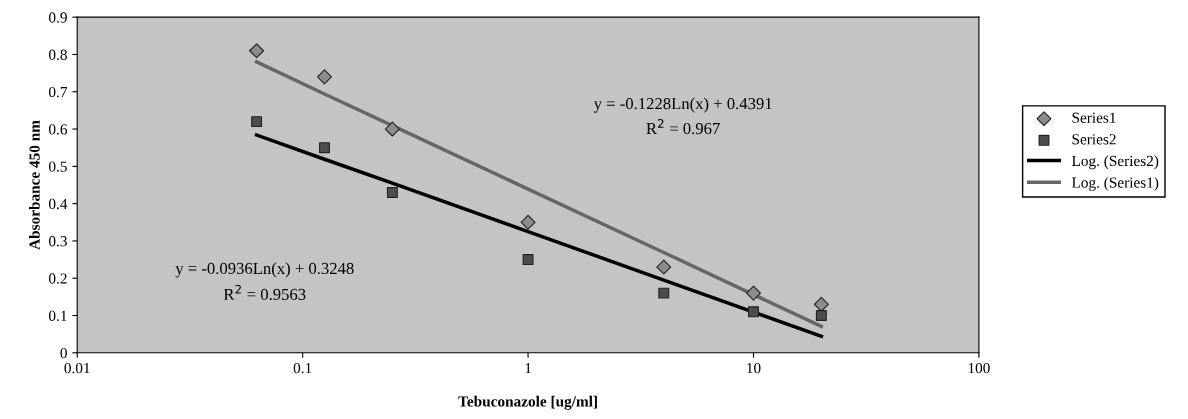  I want to click on annotation: R$^{2}$ = 0.967, so click(683, 126).